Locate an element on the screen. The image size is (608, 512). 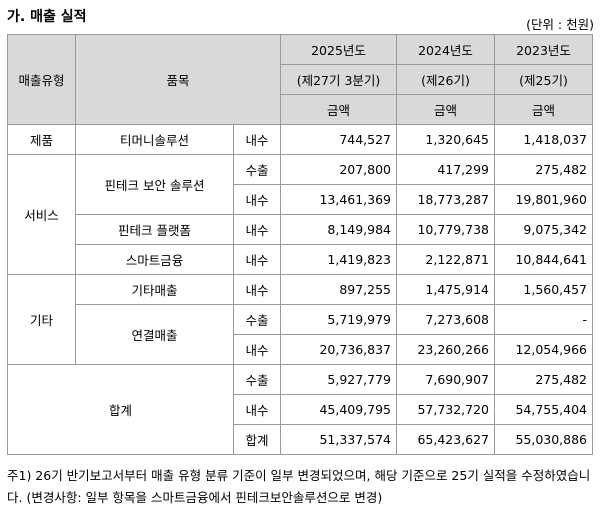
item-cell: 스마트금융 is located at coordinates (154, 259).